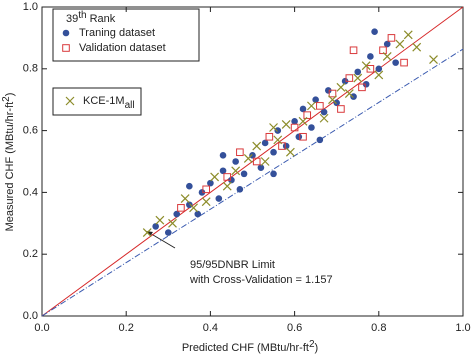 This screenshot has width=474, height=358. Describe the element at coordinates (250, 346) in the screenshot. I see `x-axis-label: Predicted CHF (MBtu/hr-ft2)` at that location.